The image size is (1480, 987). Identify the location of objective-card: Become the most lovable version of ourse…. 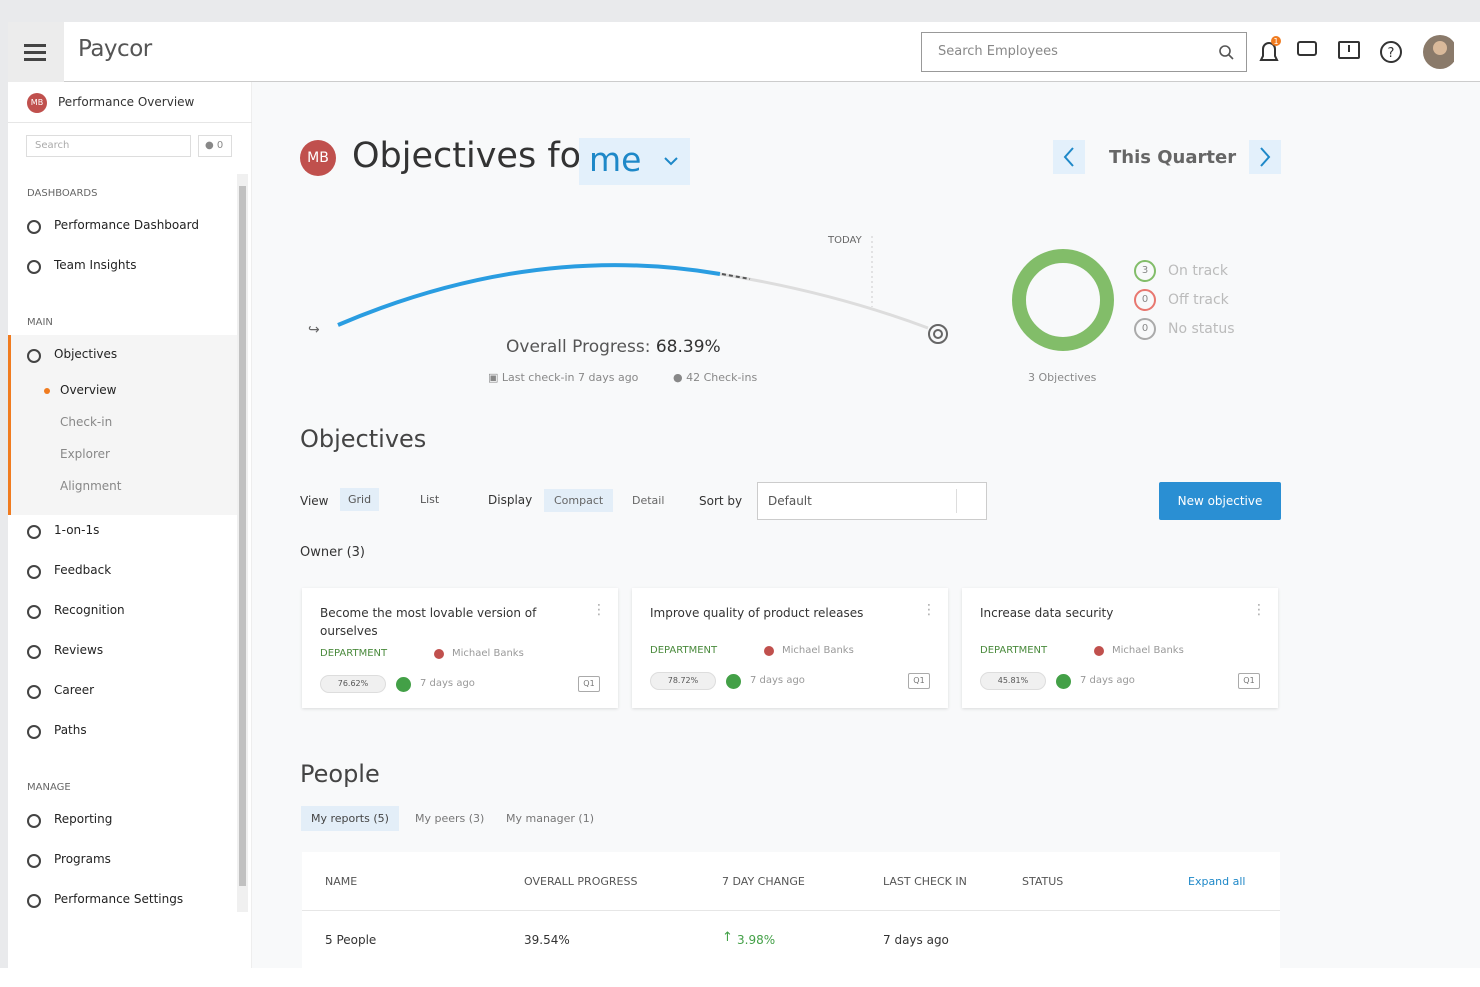
(460, 648).